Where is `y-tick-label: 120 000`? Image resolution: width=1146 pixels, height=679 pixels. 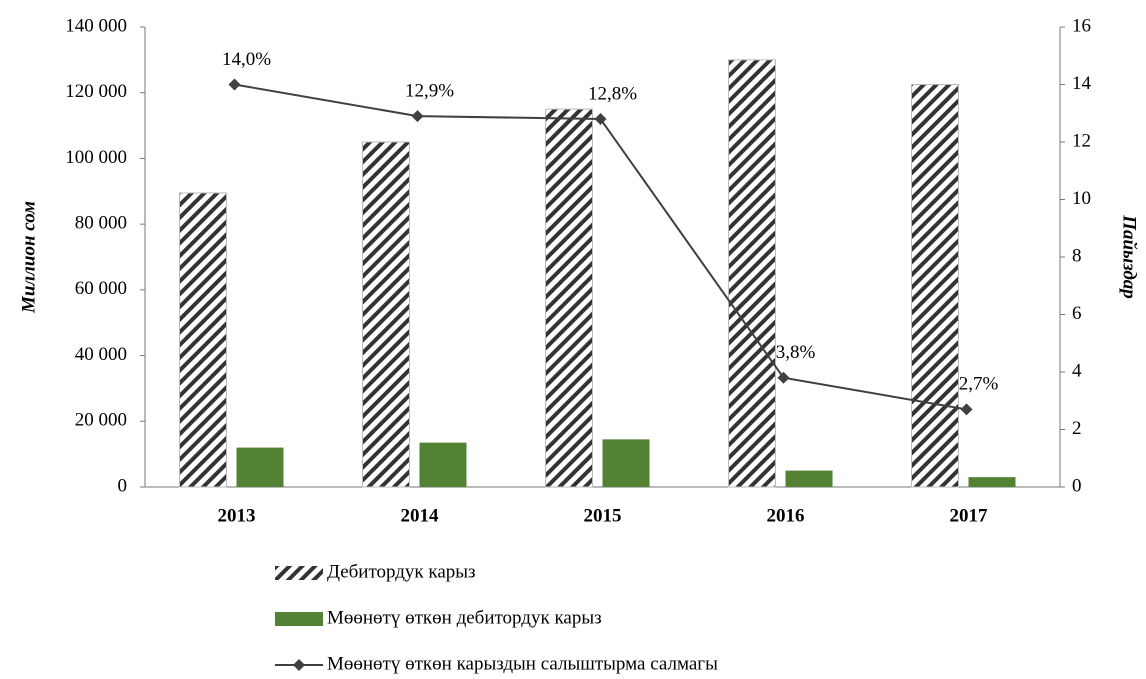
y-tick-label: 120 000 is located at coordinates (96, 91).